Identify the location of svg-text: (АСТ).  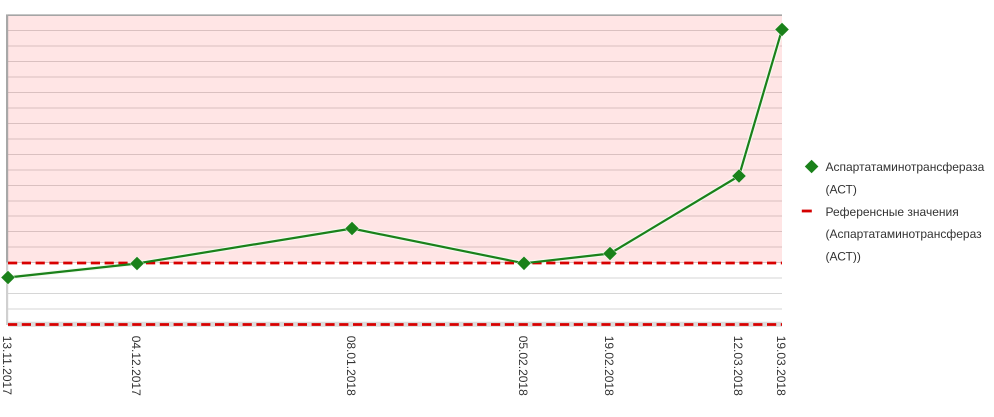
(841, 190).